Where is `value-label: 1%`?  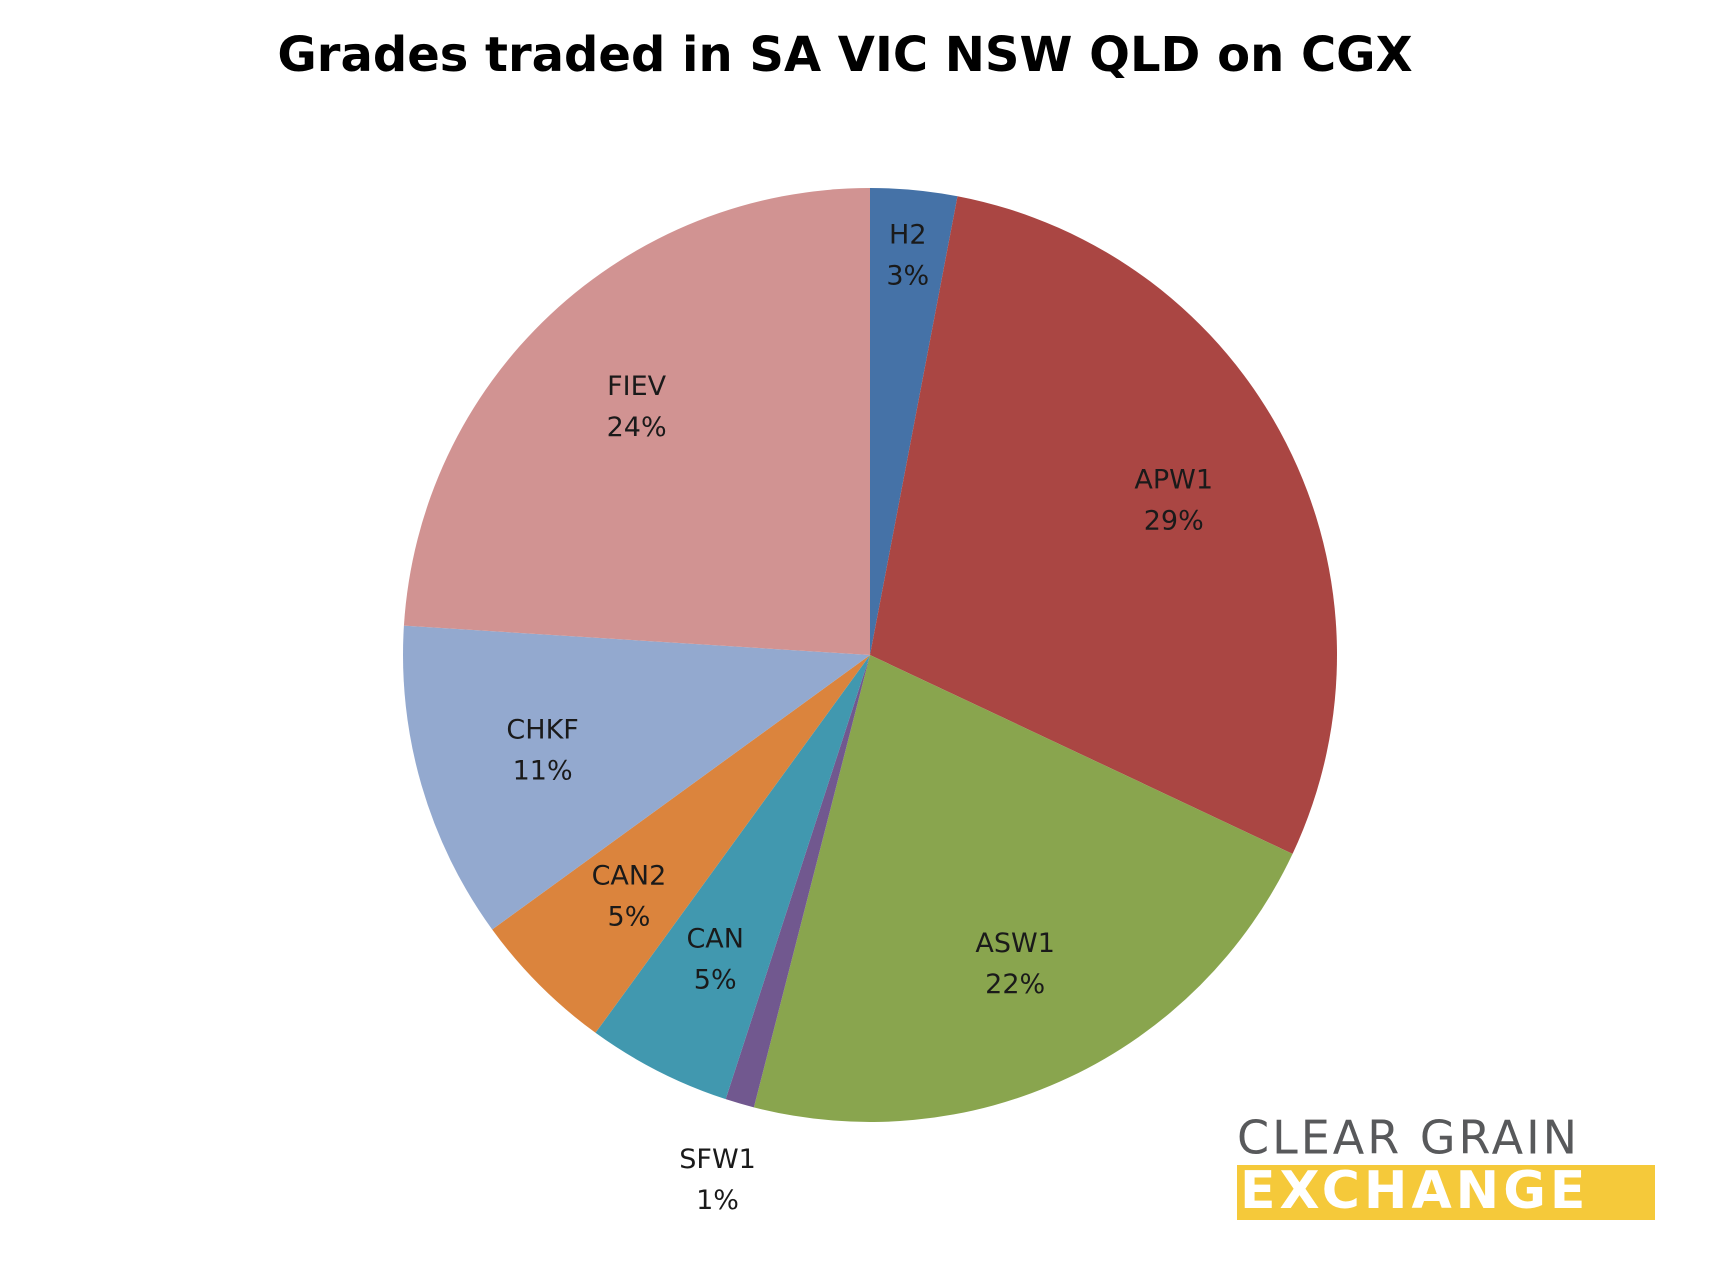 value-label: 1% is located at coordinates (717, 1200).